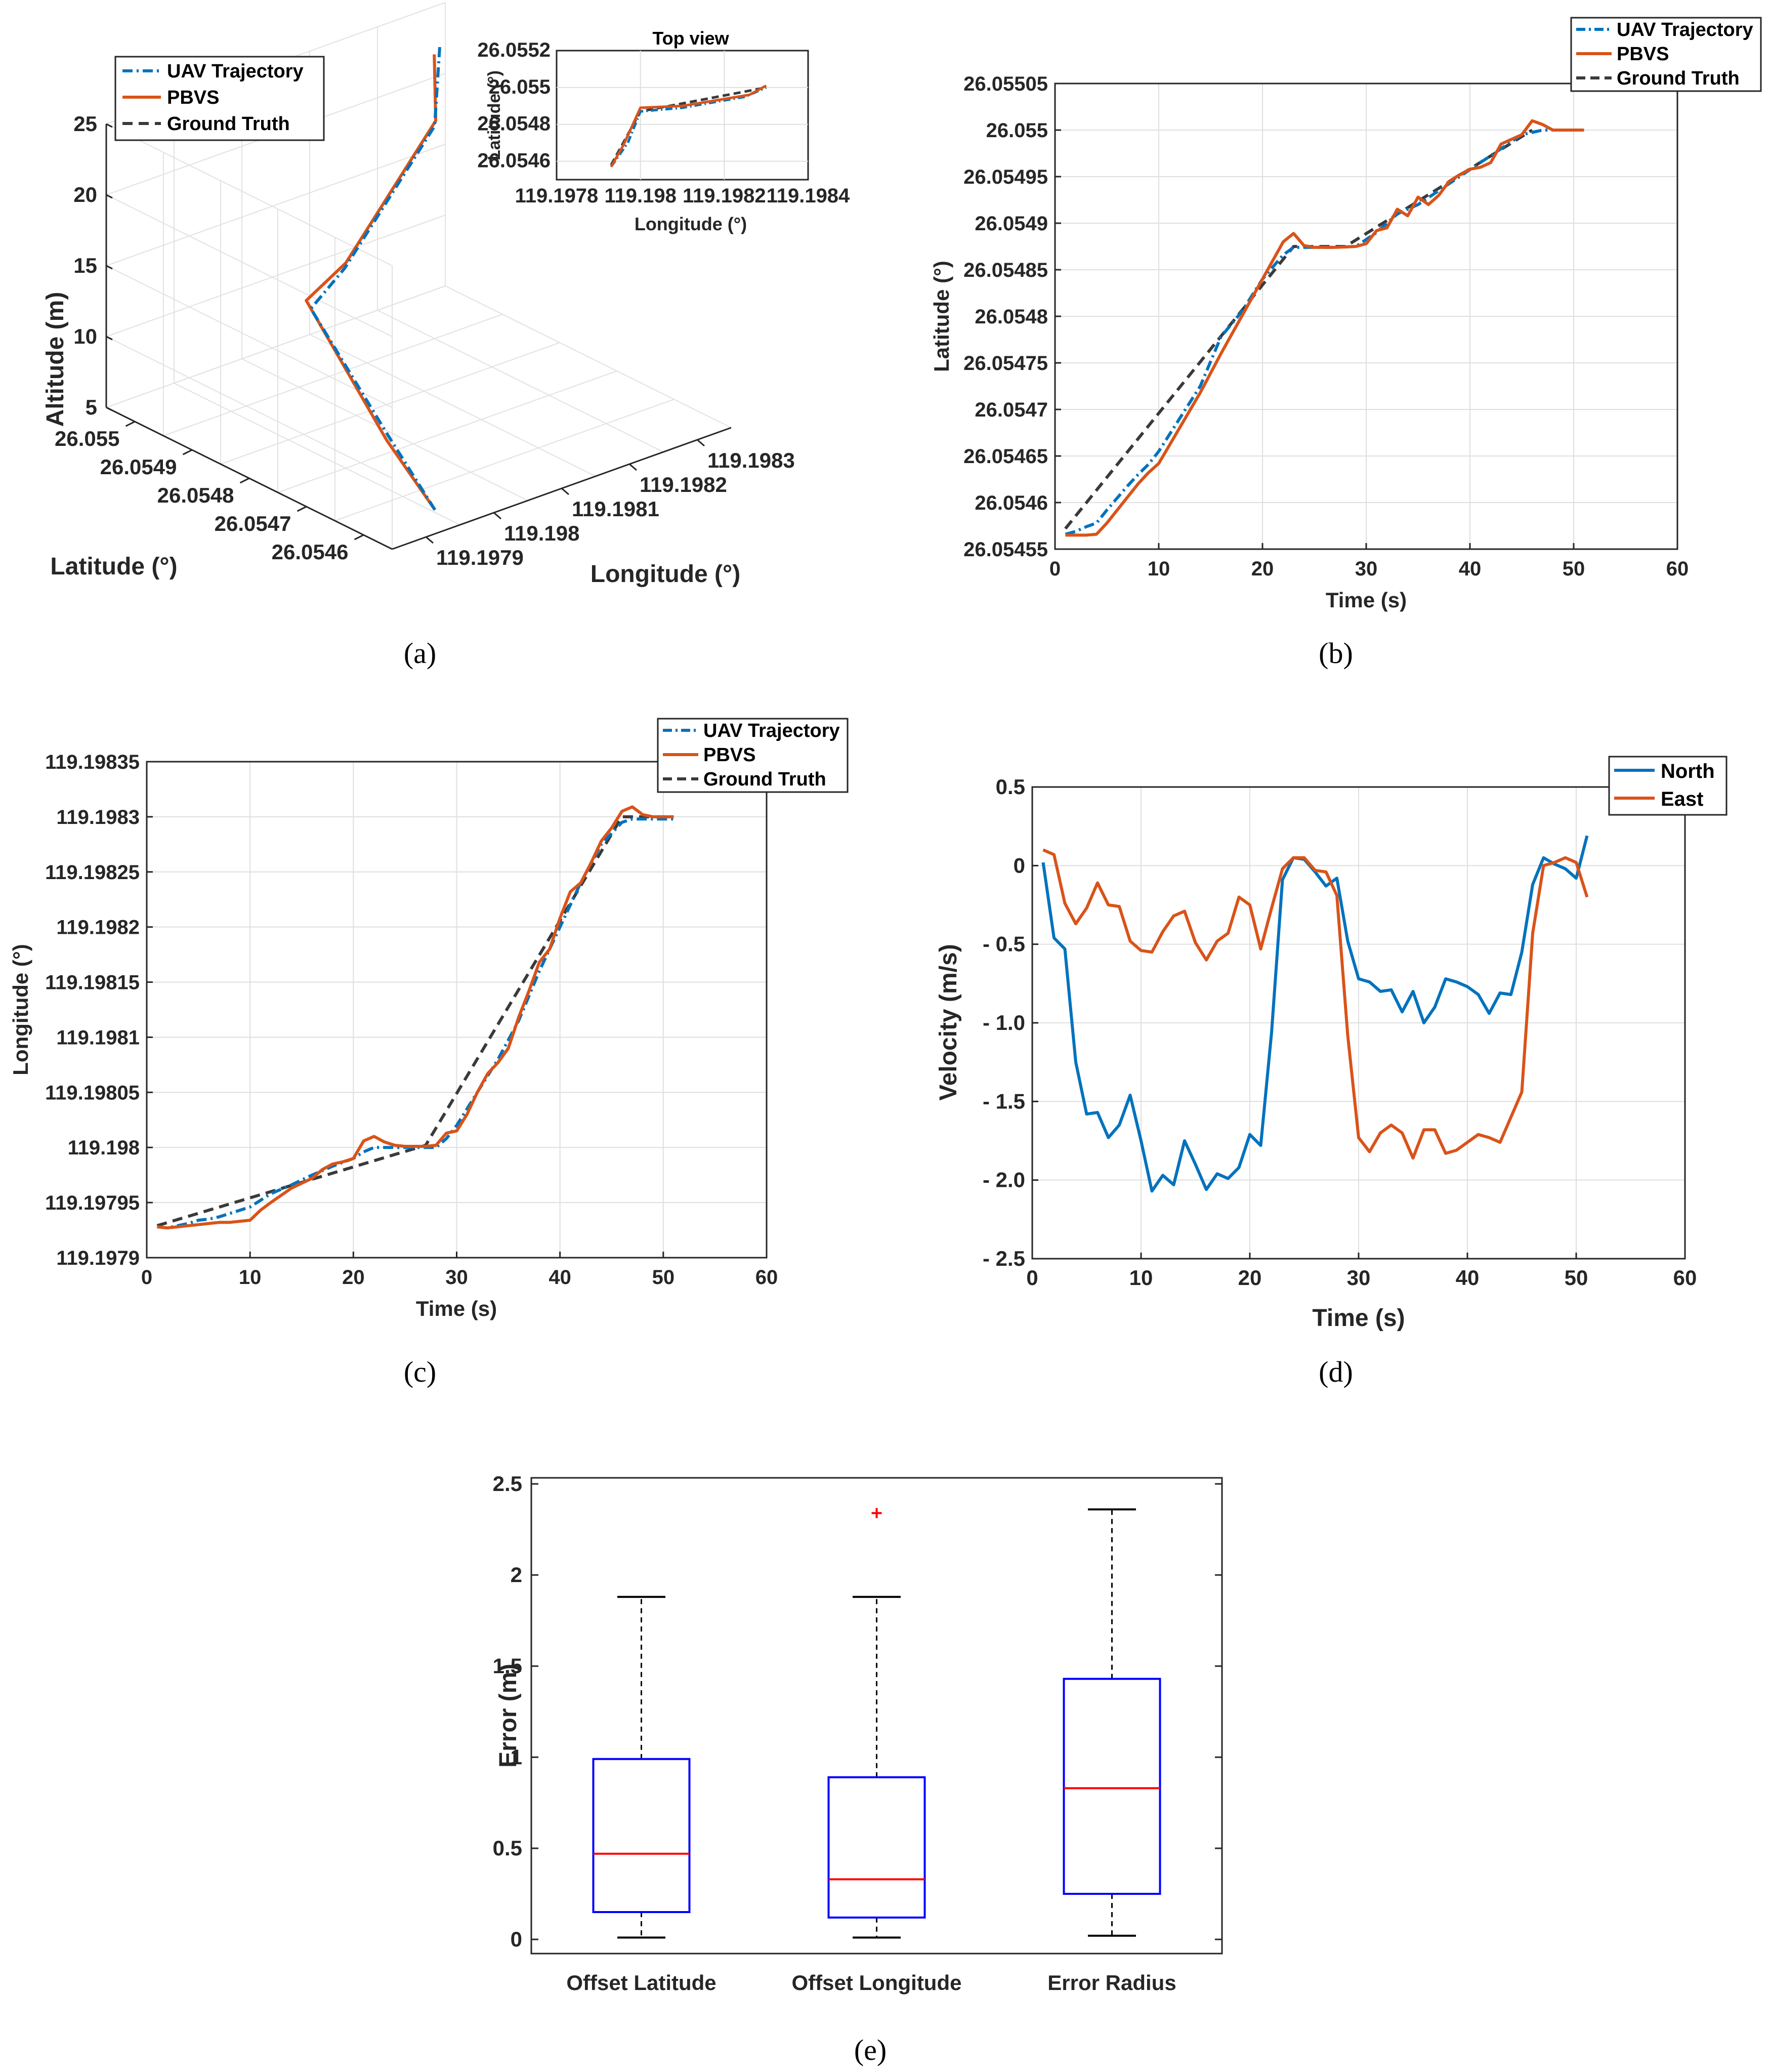  I want to click on caption-d: (d), so click(1336, 1371).